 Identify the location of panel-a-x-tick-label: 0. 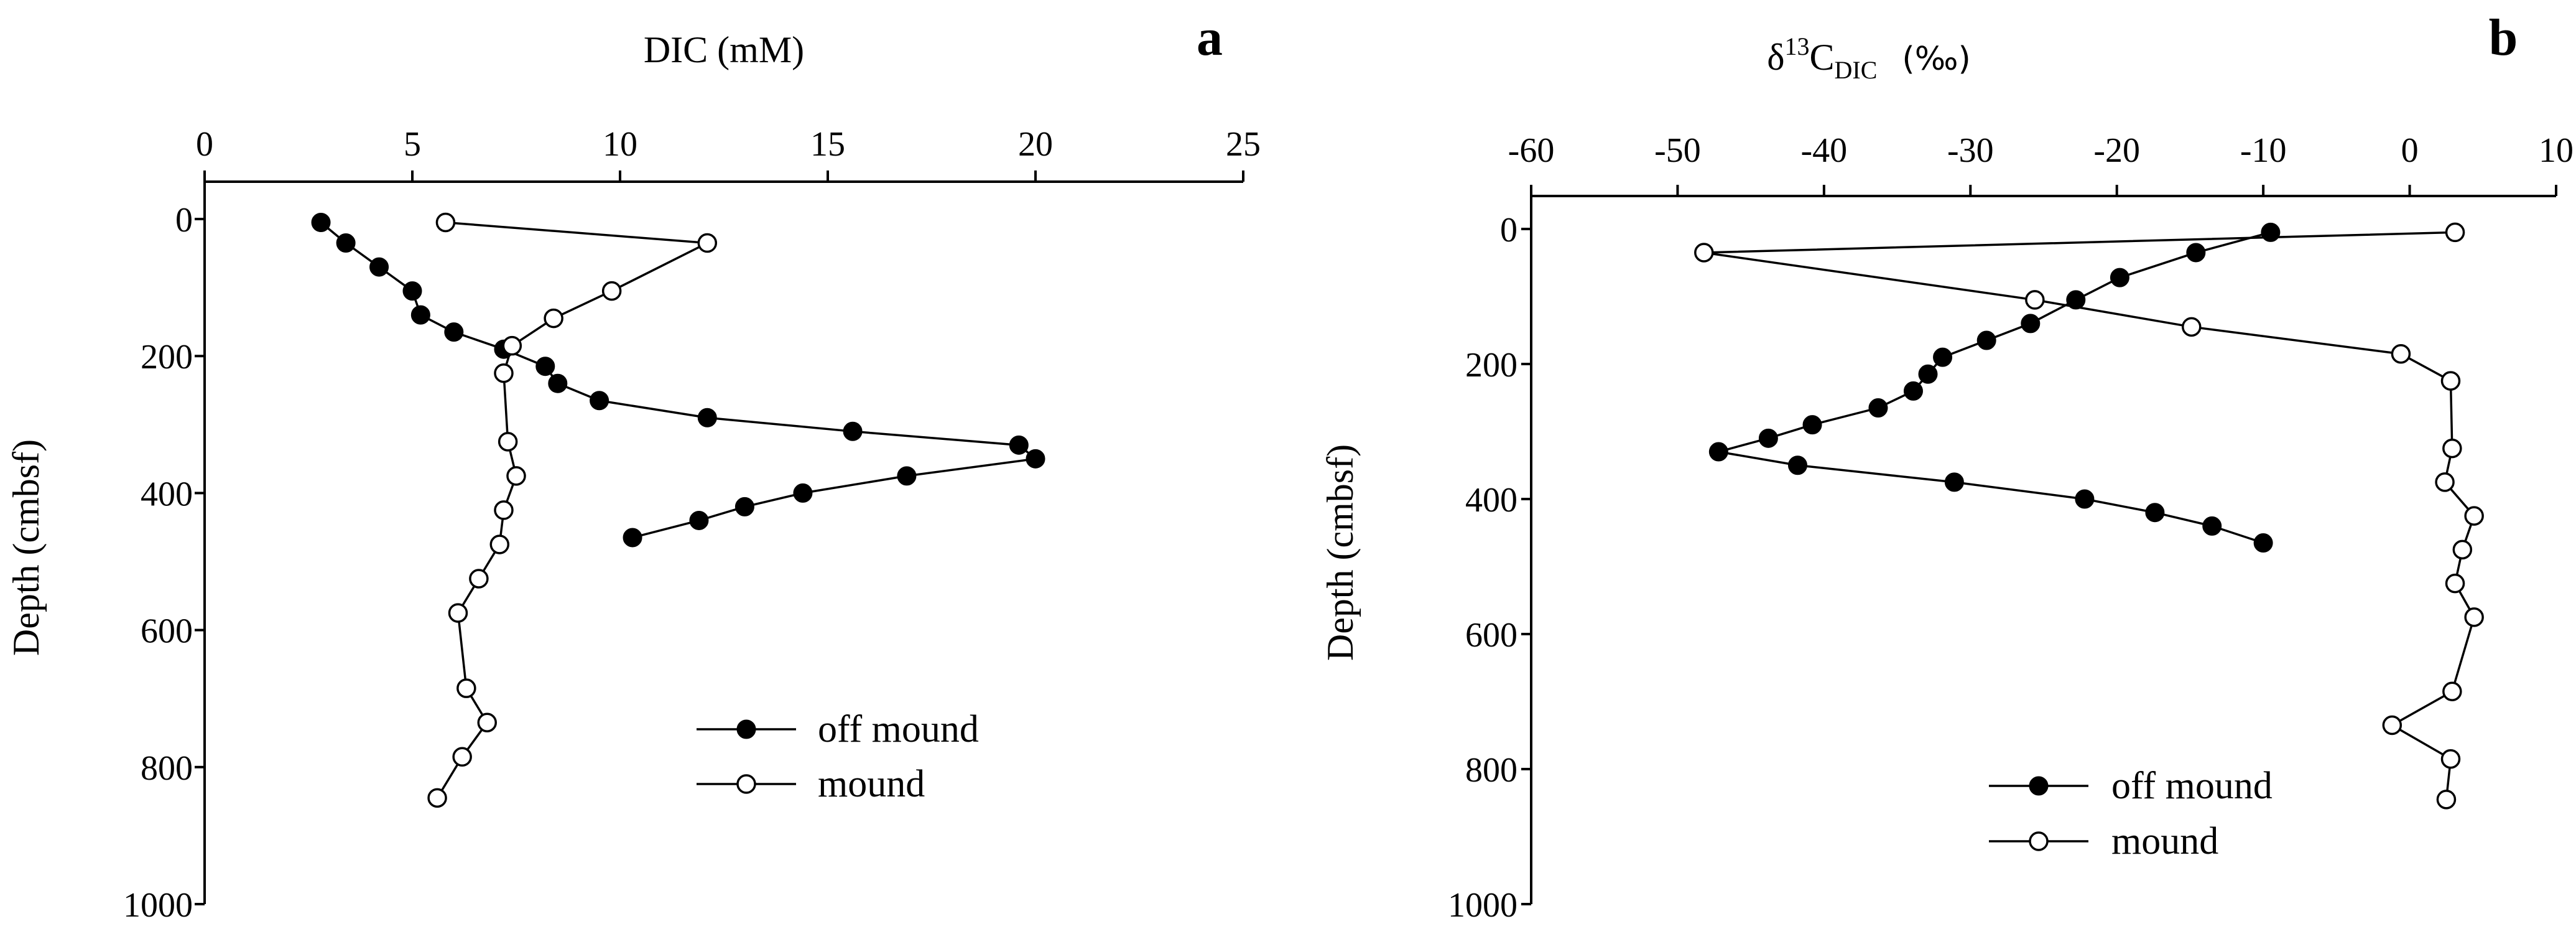
(204, 144).